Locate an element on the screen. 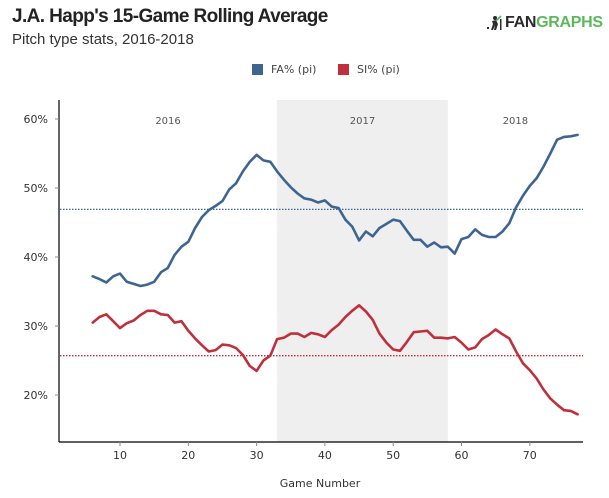 Image resolution: width=609 pixels, height=498 pixels. fangraphs-logo: FAN GRAPHS is located at coordinates (545, 23).